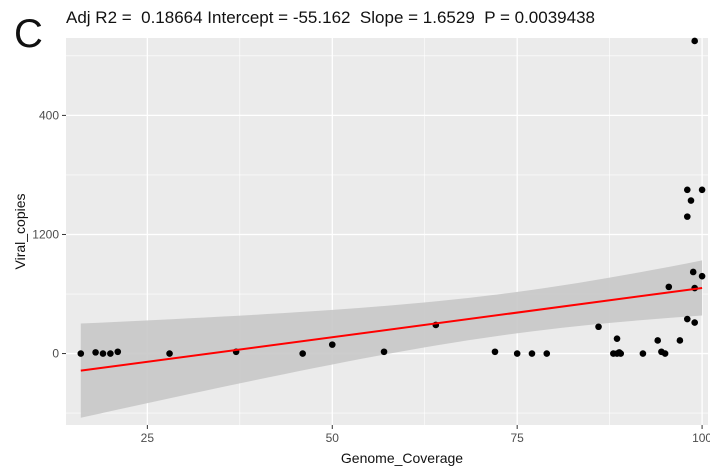 This screenshot has width=710, height=466. Describe the element at coordinates (49, 115) in the screenshot. I see `y-tick-label: 400` at that location.